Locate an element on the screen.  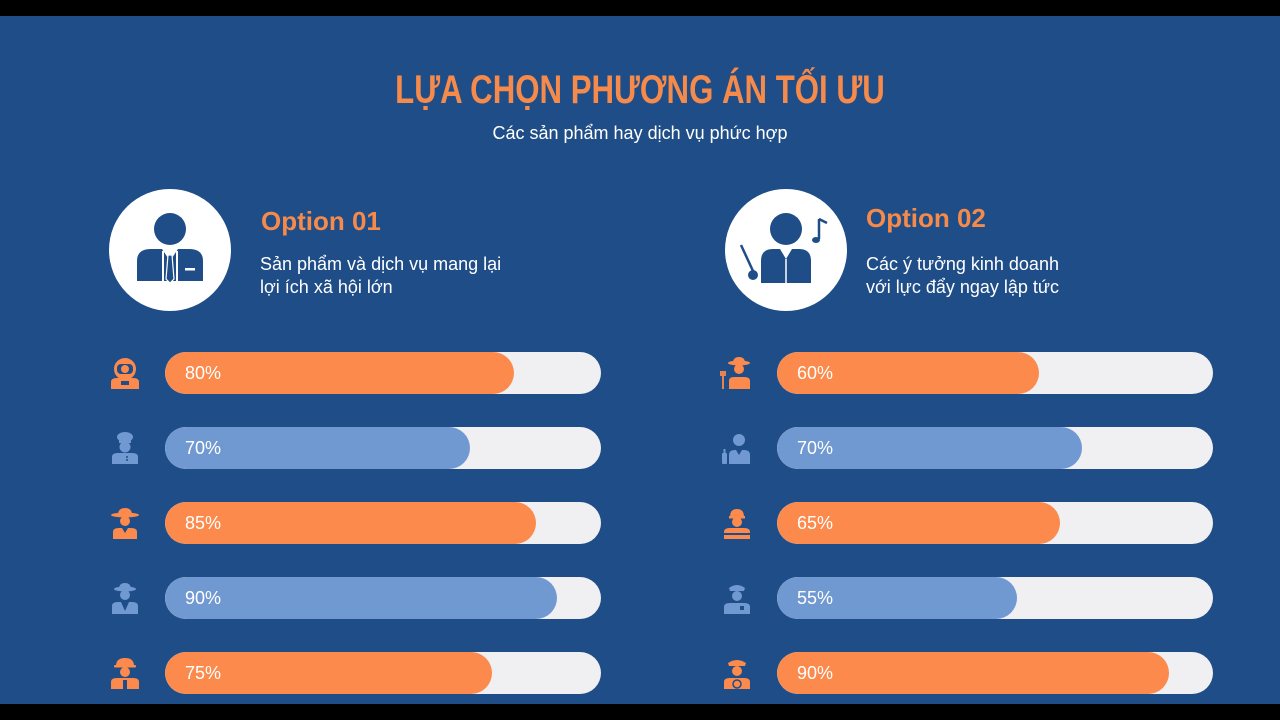
option-1-bar-row-1: 80% is located at coordinates (354, 373).